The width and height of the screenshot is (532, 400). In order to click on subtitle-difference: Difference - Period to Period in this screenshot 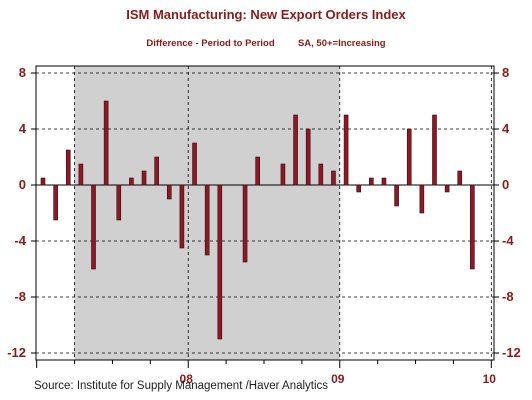, I will do `click(210, 43)`.